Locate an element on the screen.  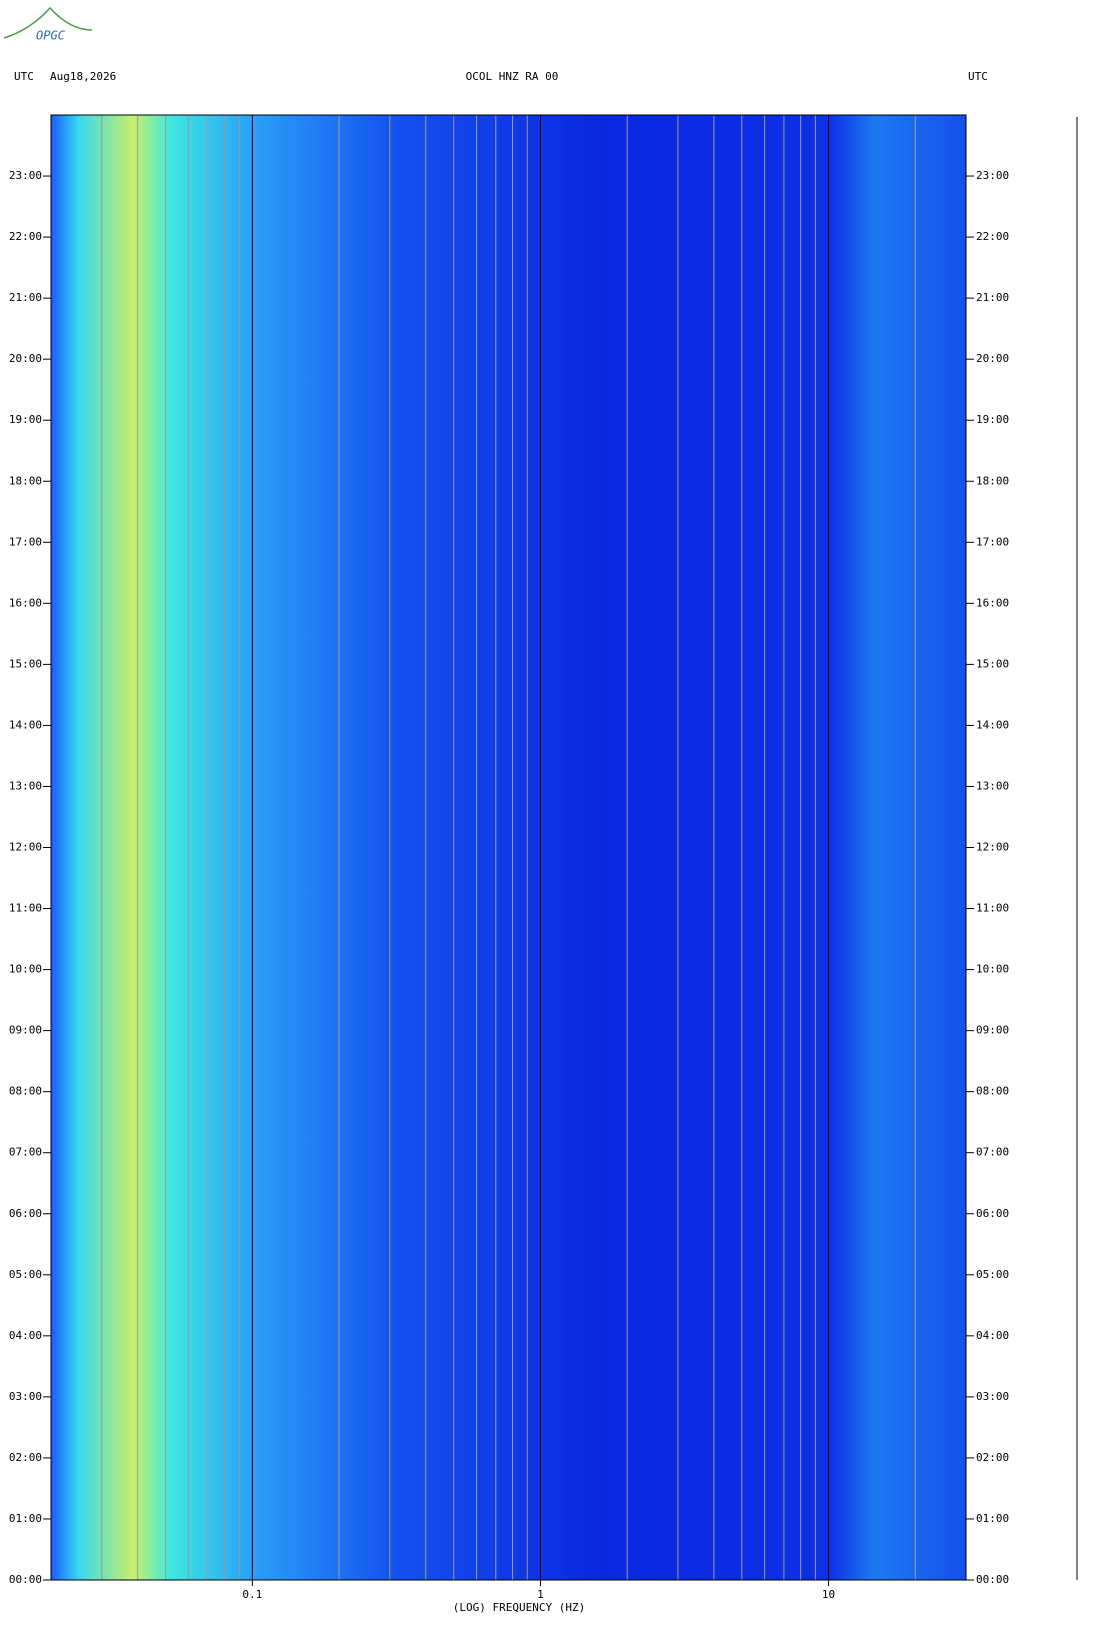
y-tick-label-left: 21:00 is located at coordinates (25, 297).